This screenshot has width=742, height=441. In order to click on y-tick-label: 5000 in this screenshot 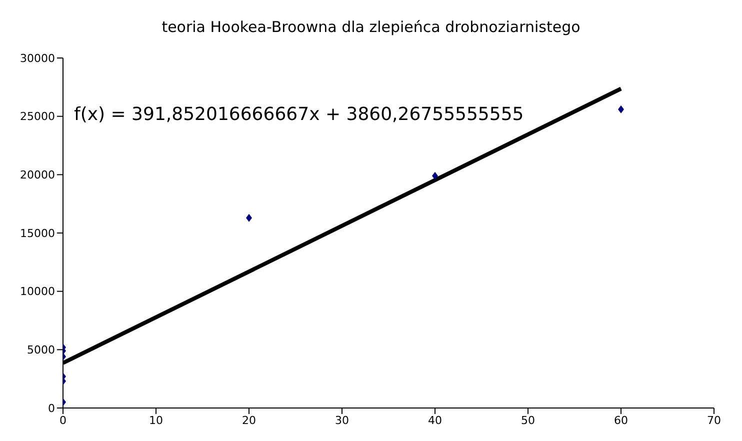, I will do `click(41, 350)`.